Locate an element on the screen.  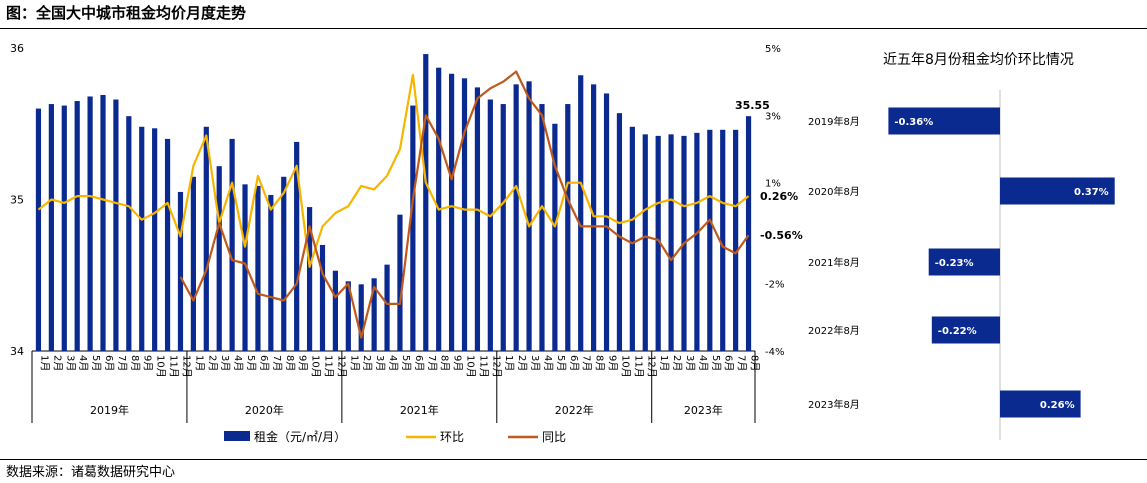
panel-bar-label: 0.26% is located at coordinates (1057, 405).